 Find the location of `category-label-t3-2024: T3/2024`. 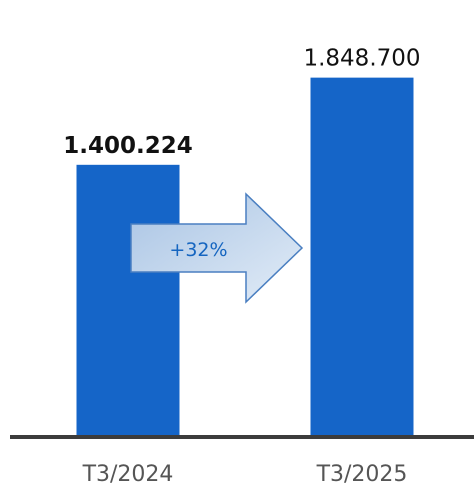

category-label-t3-2024: T3/2024 is located at coordinates (128, 474).